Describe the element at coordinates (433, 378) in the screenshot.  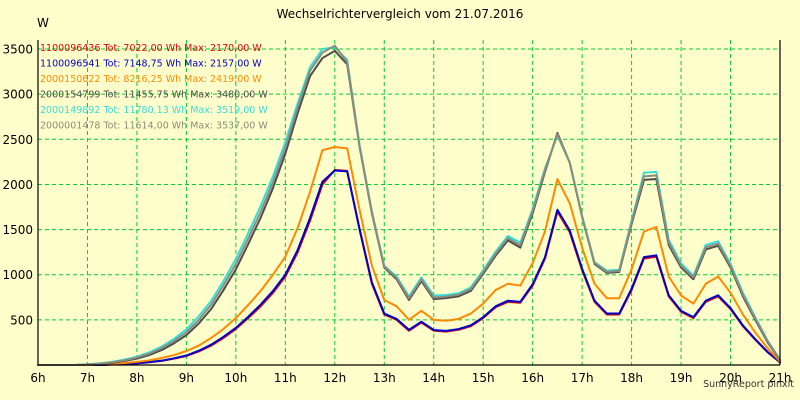
I see `x-axis-tick-label: 14h` at that location.